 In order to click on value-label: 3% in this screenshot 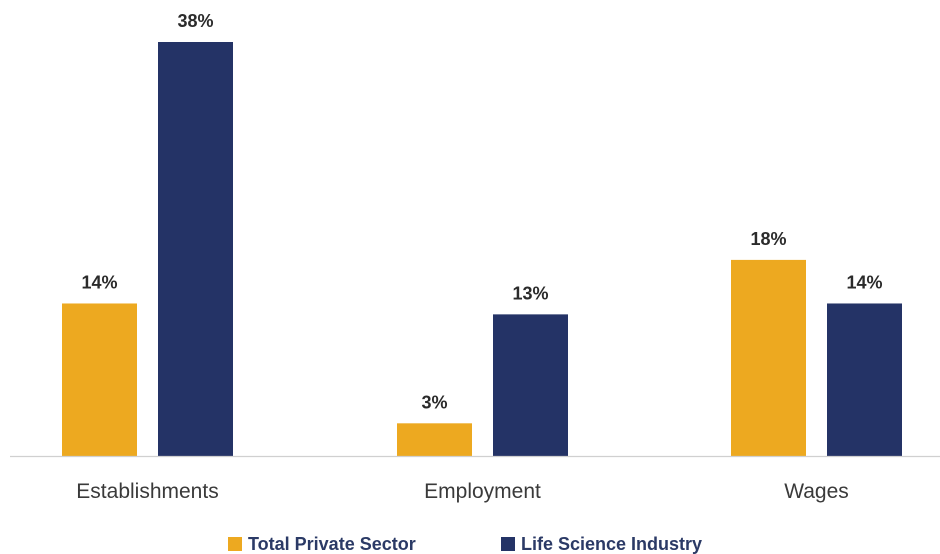, I will do `click(434, 402)`.